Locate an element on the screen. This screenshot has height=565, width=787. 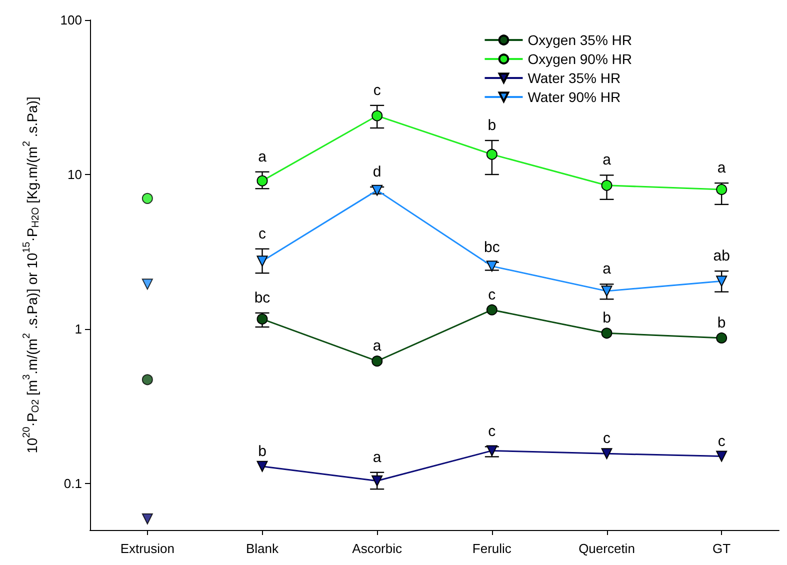
x-tick-label: Extrusion is located at coordinates (147, 548).